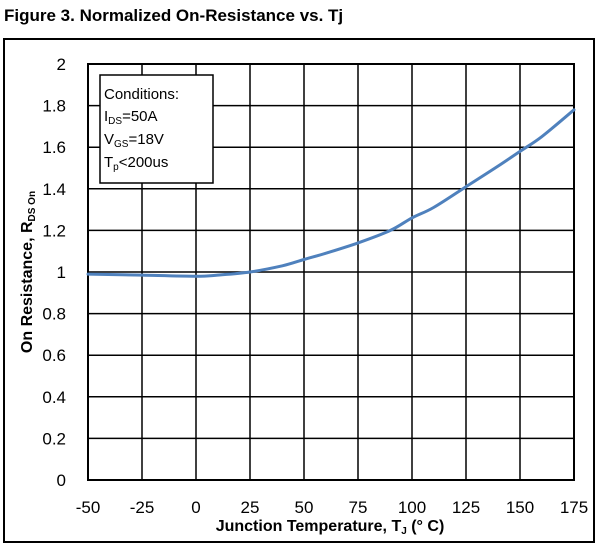 The image size is (600, 547). What do you see at coordinates (28, 272) in the screenshot?
I see `y-axis-label: On Resistance, RDS On` at bounding box center [28, 272].